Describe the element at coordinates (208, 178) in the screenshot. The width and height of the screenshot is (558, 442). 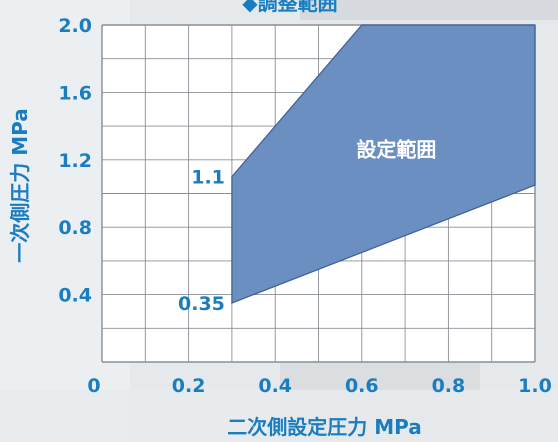
I see `annotation-1-1: 1.1` at that location.